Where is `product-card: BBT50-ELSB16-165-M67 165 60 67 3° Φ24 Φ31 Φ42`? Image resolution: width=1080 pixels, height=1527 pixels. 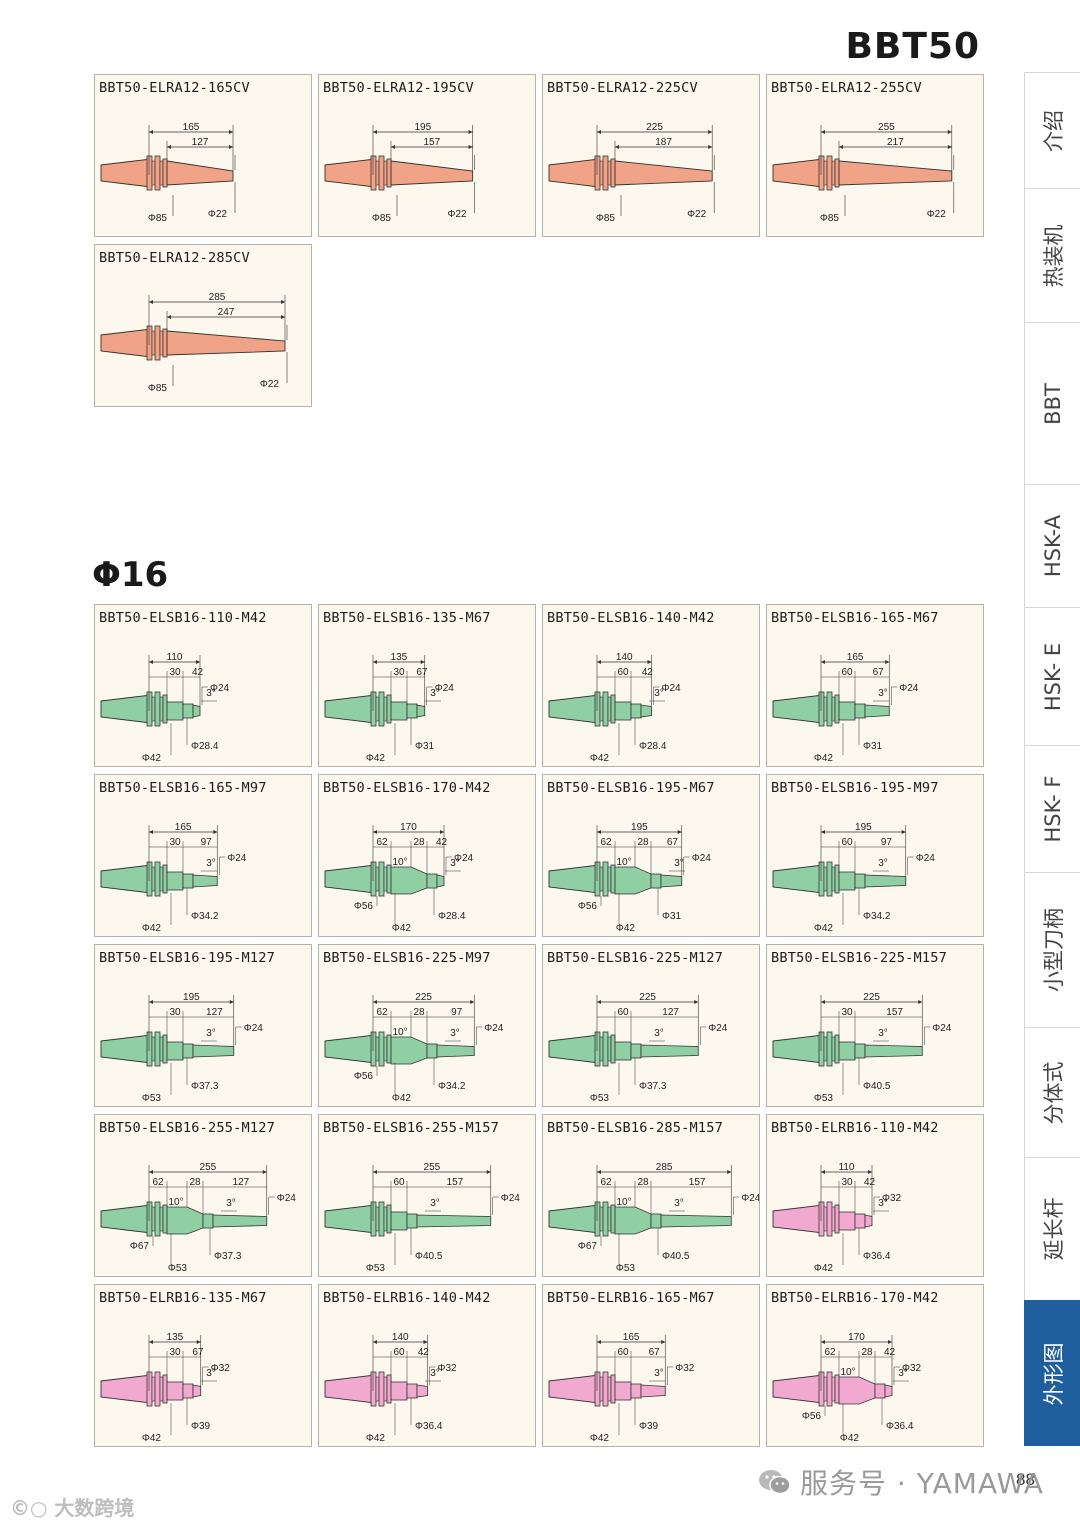
product-card: BBT50-ELSB16-165-M67 165 60 67 3° Φ24 Φ31 Φ42 is located at coordinates (875, 685).